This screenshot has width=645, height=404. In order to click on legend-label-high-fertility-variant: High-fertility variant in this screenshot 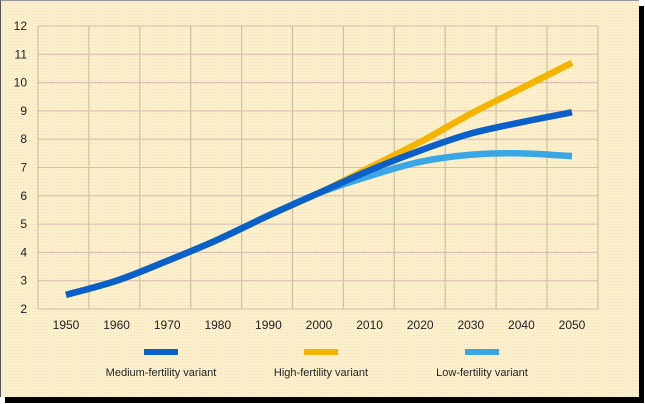, I will do `click(321, 373)`.